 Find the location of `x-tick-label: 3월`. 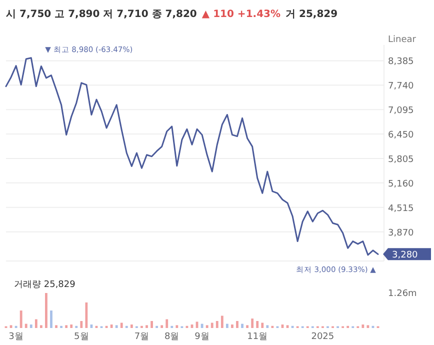

x-tick-label: 3월 is located at coordinates (16, 337).